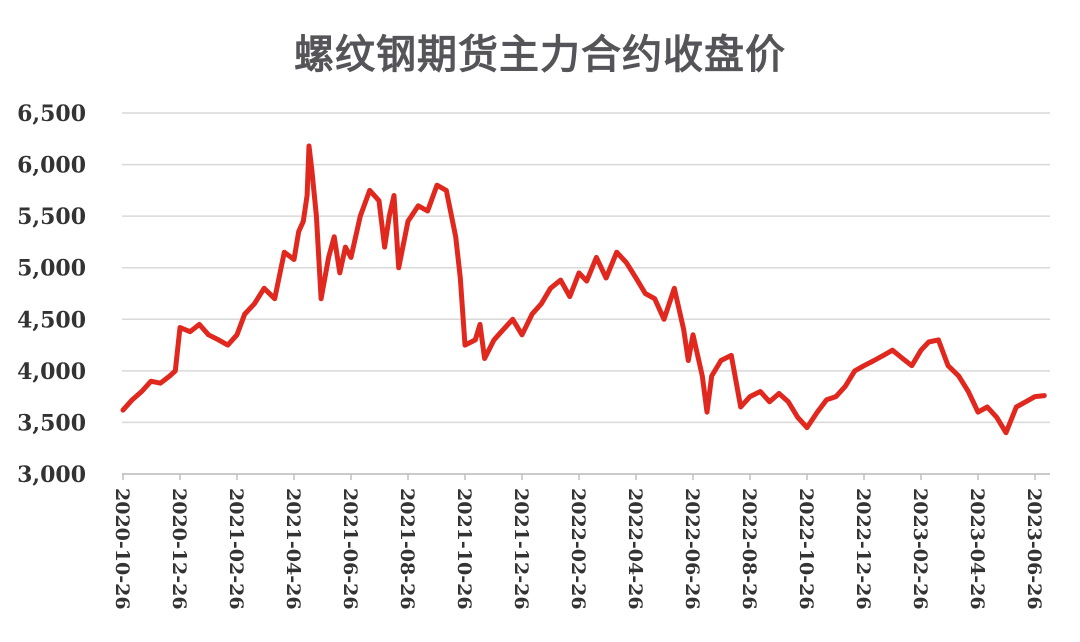 The image size is (1080, 642). What do you see at coordinates (51, 423) in the screenshot?
I see `y-tick-label: 3,500` at bounding box center [51, 423].